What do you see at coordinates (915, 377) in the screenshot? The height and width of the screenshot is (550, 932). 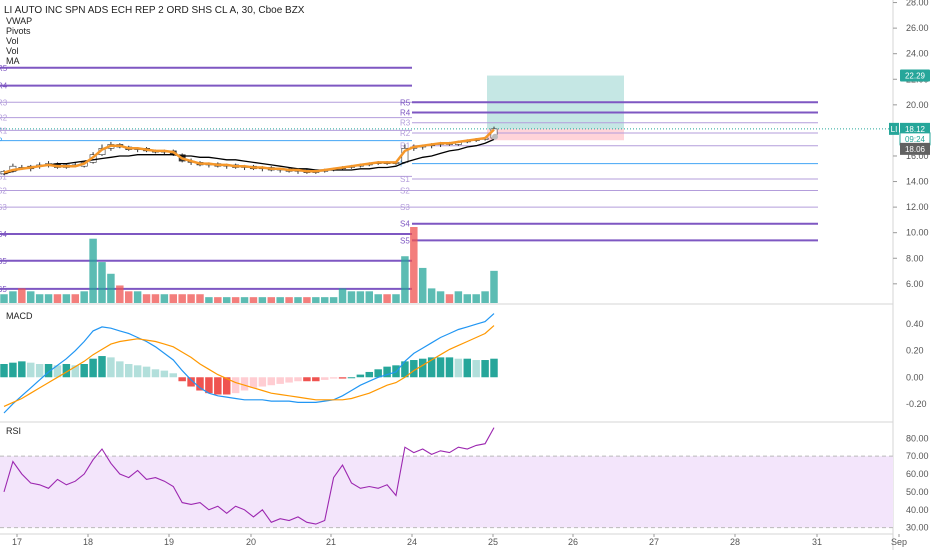 I see `macd-y-tick: 0.00` at bounding box center [915, 377].